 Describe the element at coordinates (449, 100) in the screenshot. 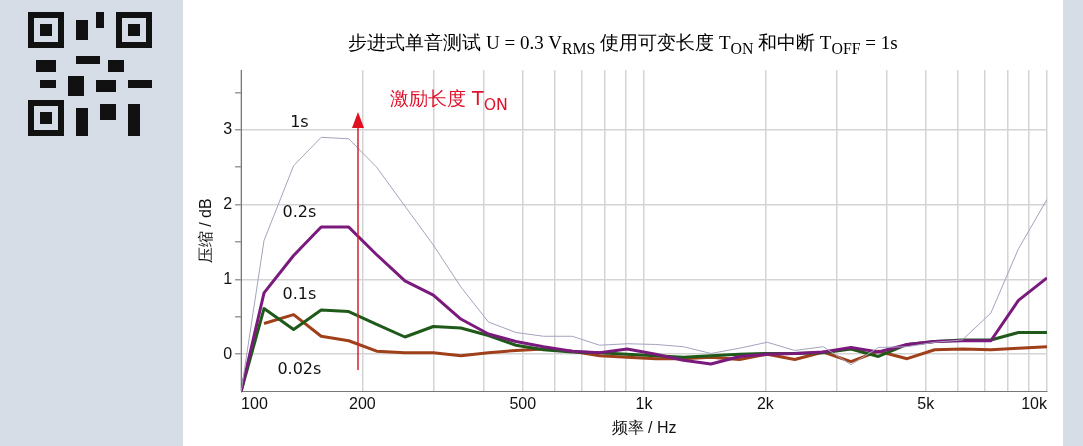

I see `annotation: 激励长度 T$_{ON}$` at that location.